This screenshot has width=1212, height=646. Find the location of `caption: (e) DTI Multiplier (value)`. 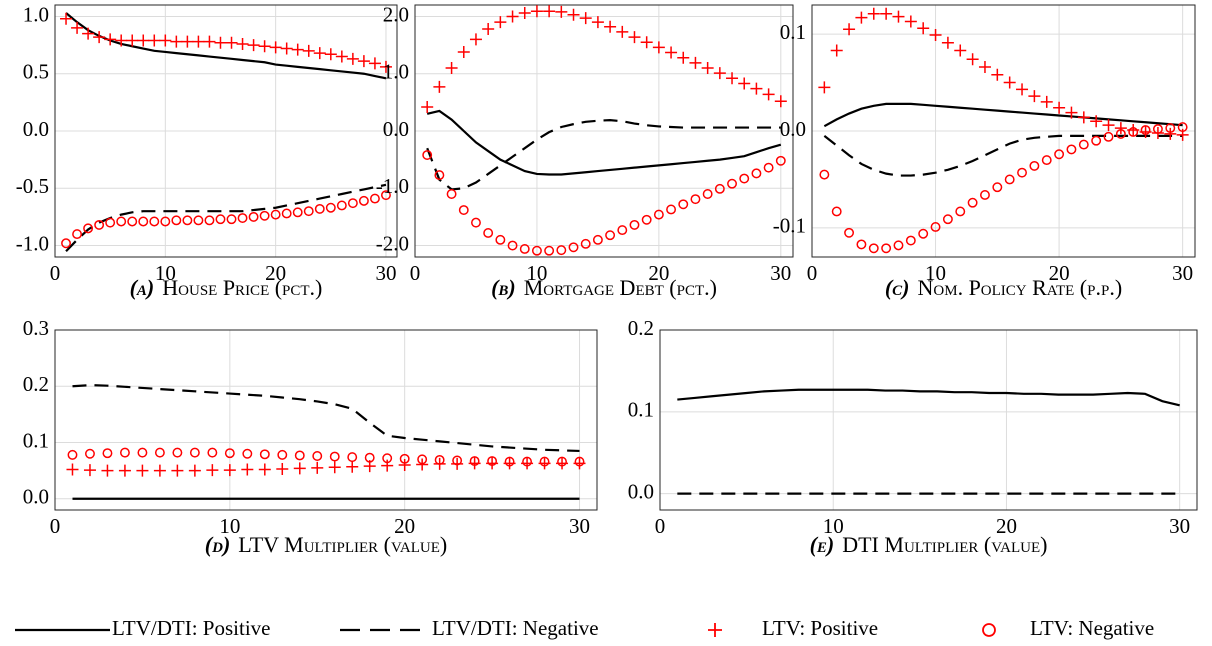

caption: (e) DTI Multiplier (value) is located at coordinates (929, 544).